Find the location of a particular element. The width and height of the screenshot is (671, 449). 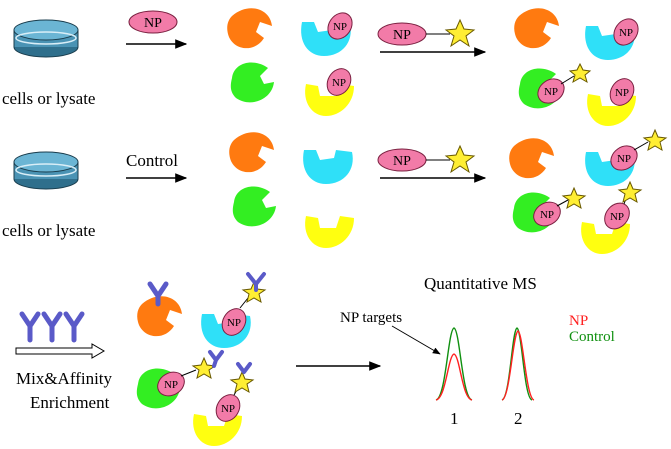

protein-orange-row2 is located at coordinates (251, 152).